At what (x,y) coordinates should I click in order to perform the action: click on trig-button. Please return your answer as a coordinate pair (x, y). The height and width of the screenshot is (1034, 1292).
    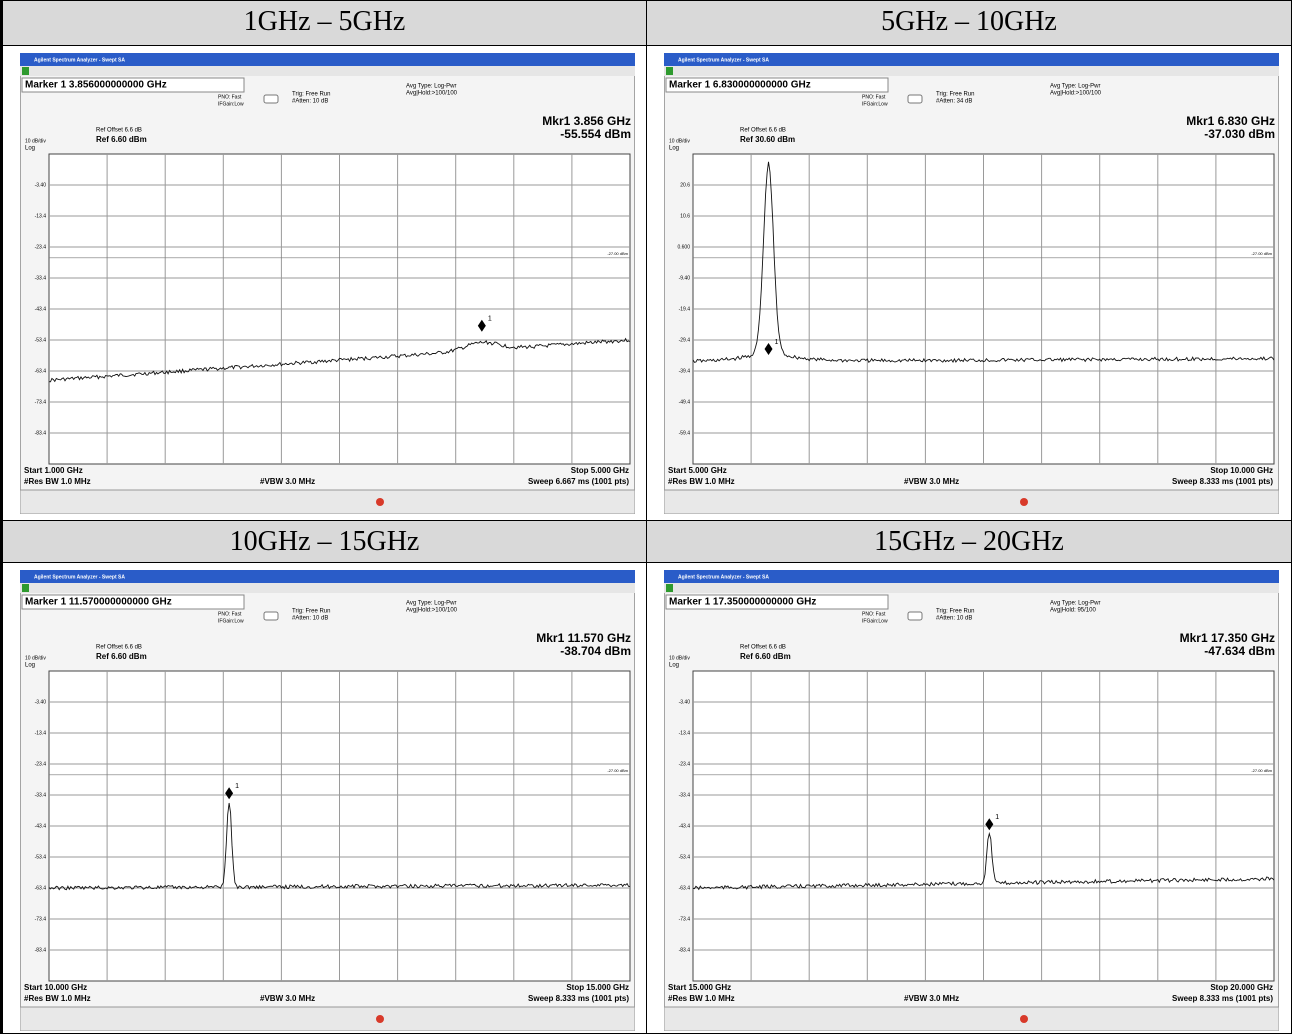
    Looking at the image, I should click on (271, 616).